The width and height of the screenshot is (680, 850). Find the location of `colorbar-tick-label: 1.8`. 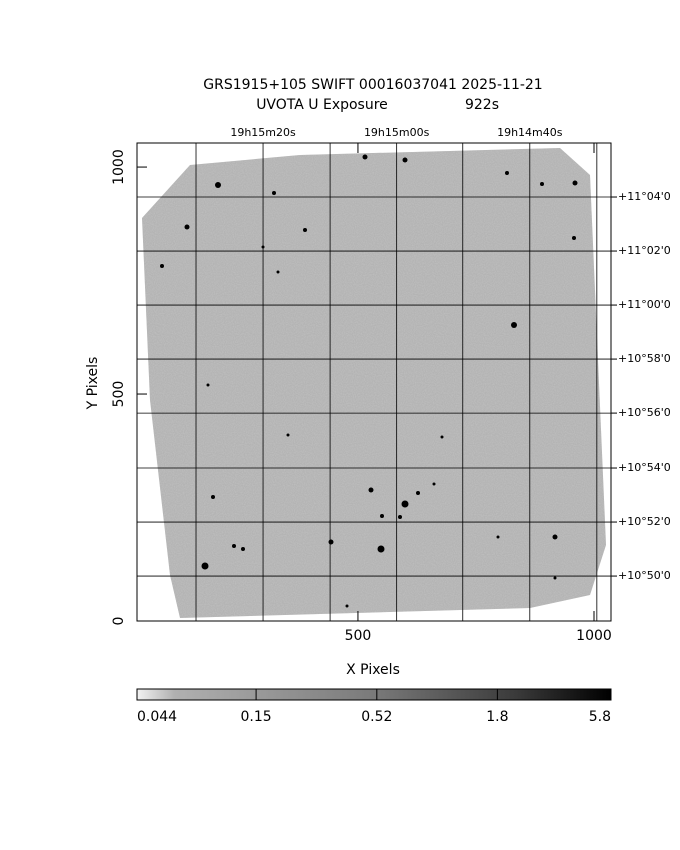

colorbar-tick-label: 1.8 is located at coordinates (497, 717).